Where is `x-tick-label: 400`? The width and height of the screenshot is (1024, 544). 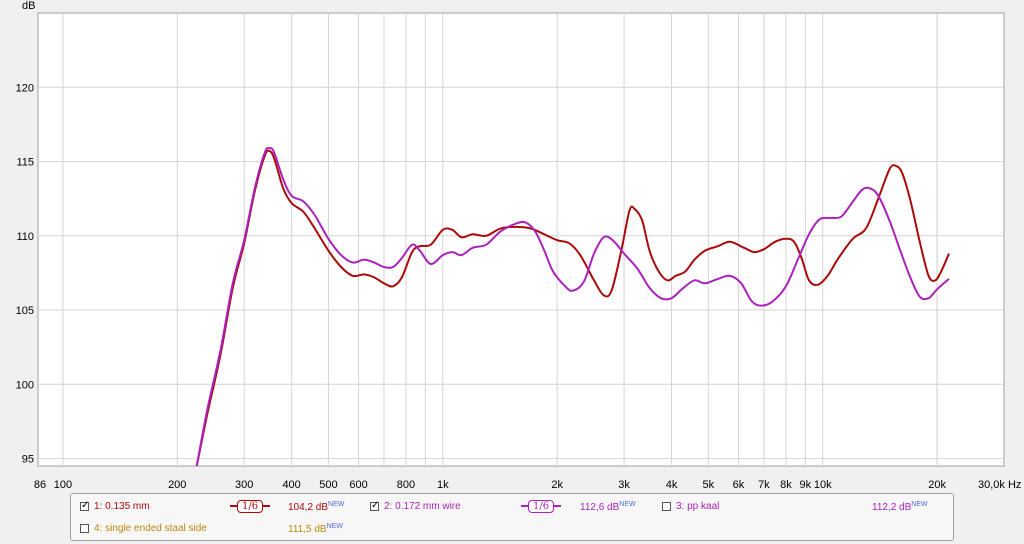
x-tick-label: 400 is located at coordinates (291, 485).